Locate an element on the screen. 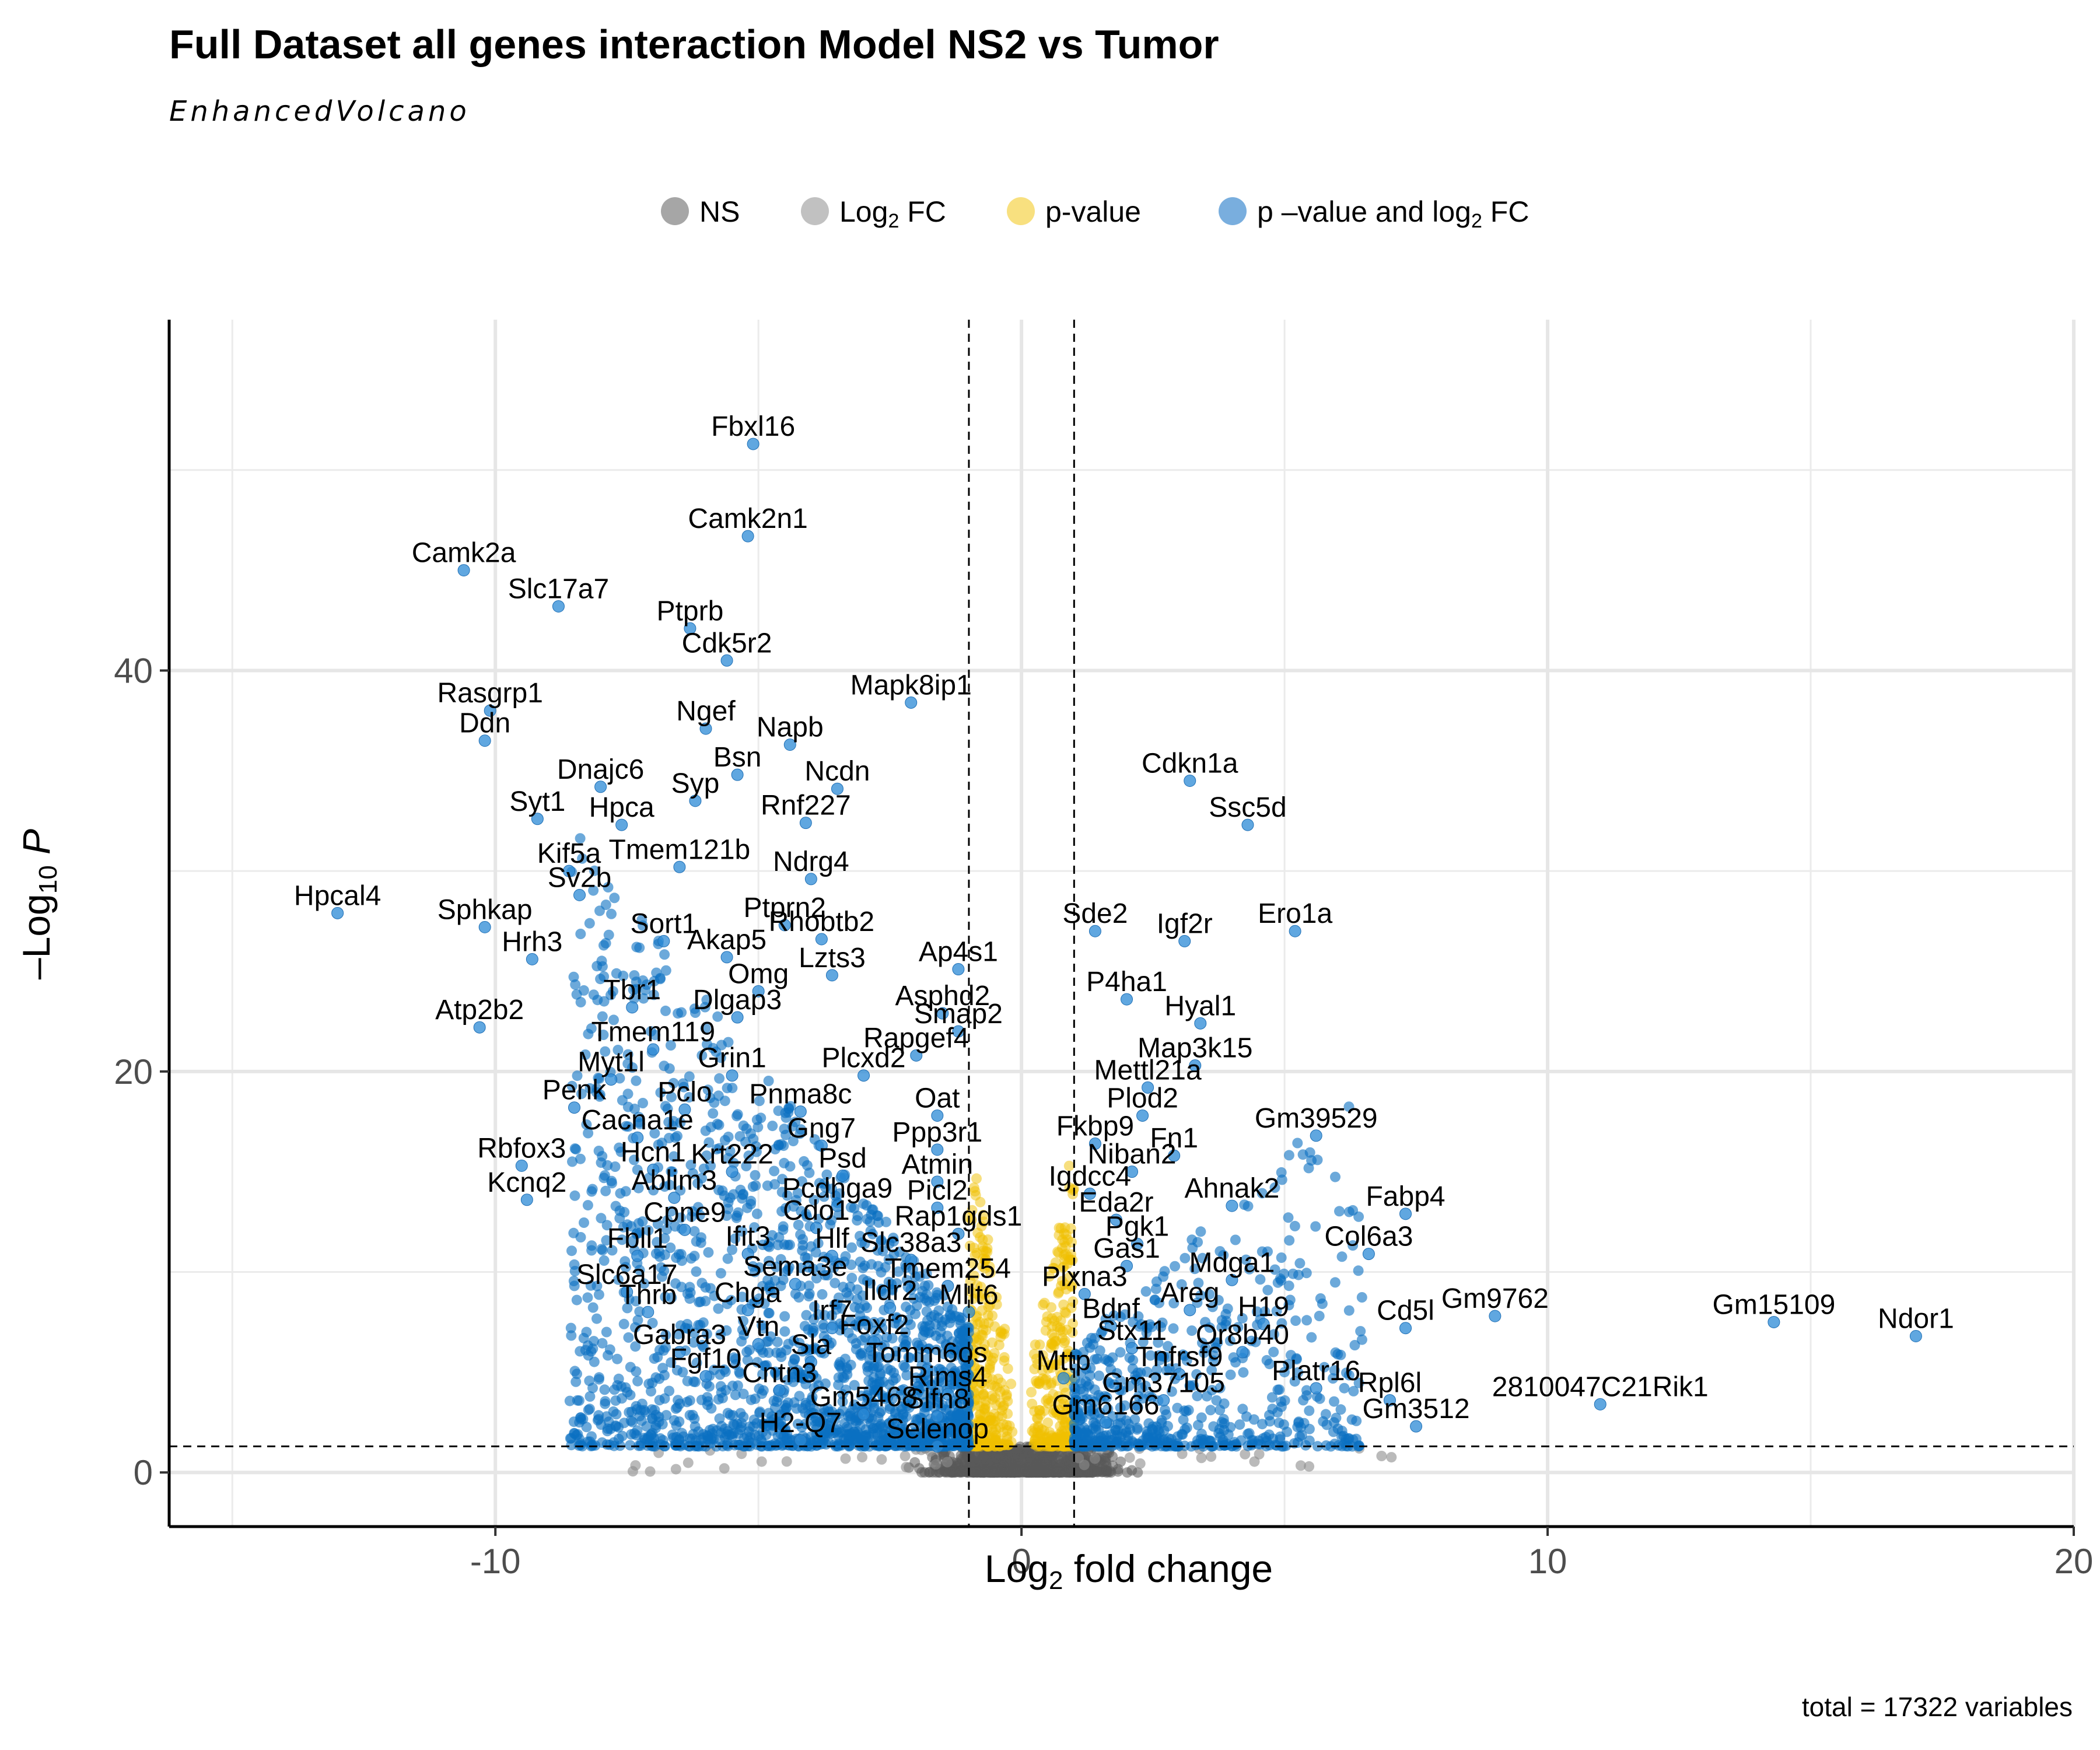 The width and height of the screenshot is (2100, 1750). gene-label: Tbr1 is located at coordinates (632, 991).